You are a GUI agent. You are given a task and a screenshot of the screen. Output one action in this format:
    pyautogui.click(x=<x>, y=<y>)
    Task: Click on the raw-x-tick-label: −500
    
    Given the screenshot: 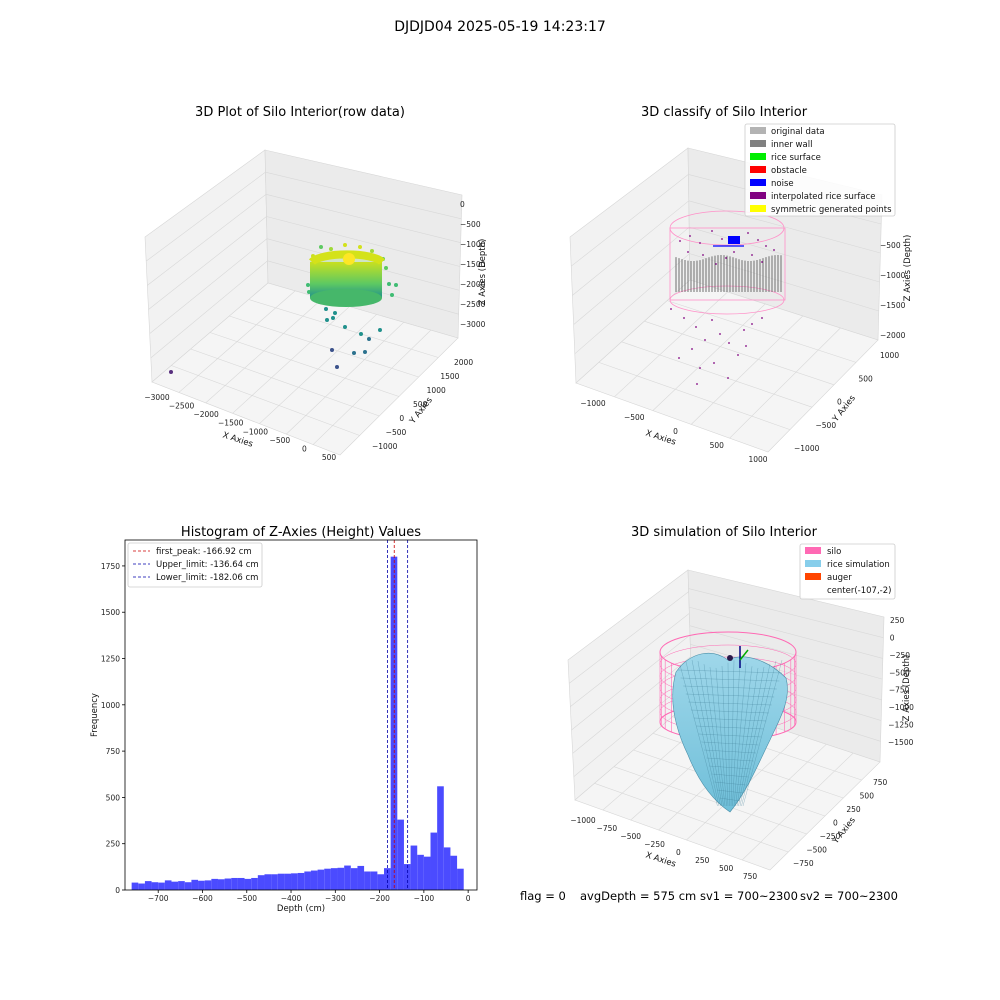 What is the action you would take?
    pyautogui.click(x=280, y=440)
    